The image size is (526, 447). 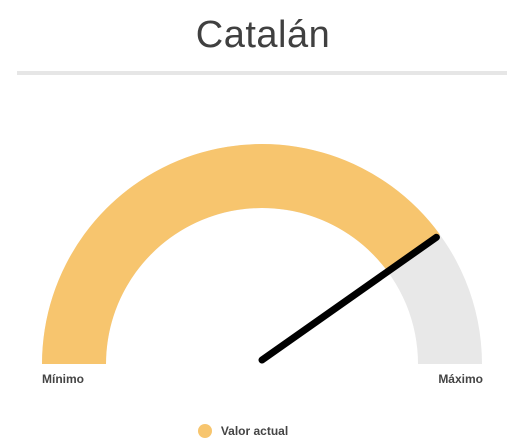 What do you see at coordinates (349, 298) in the screenshot?
I see `gauge-needle` at bounding box center [349, 298].